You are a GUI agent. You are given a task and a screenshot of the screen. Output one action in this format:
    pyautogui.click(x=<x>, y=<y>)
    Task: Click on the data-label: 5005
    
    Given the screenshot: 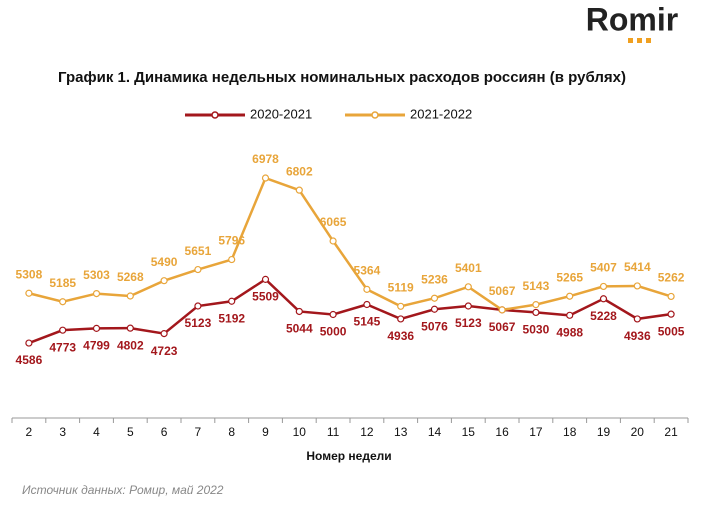 What is the action you would take?
    pyautogui.click(x=671, y=331)
    